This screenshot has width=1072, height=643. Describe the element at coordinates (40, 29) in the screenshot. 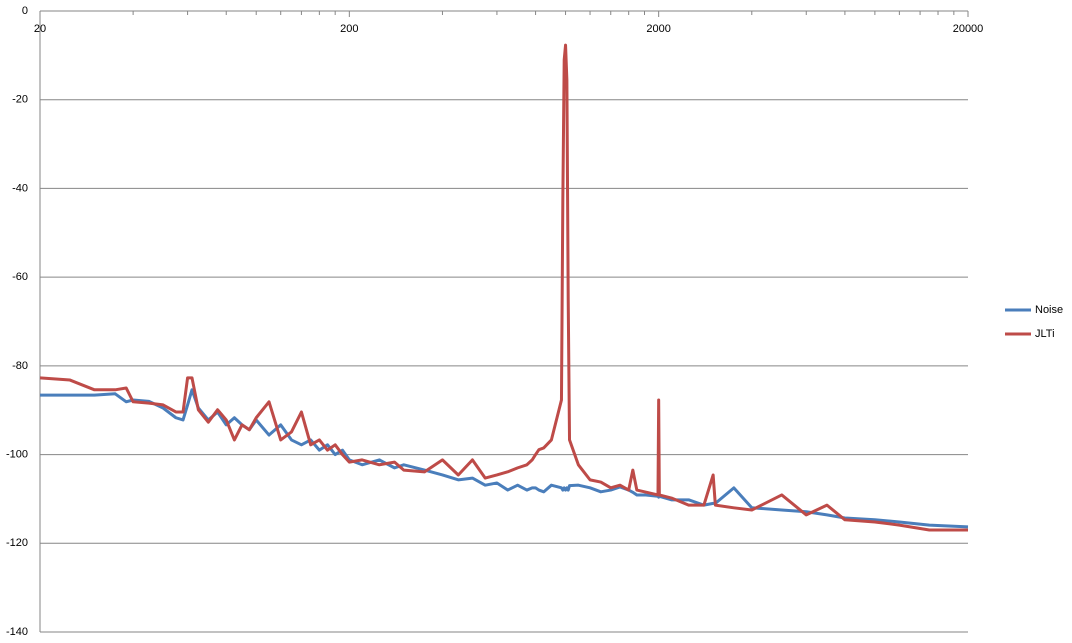

I see `x-tick-label: 20` at that location.